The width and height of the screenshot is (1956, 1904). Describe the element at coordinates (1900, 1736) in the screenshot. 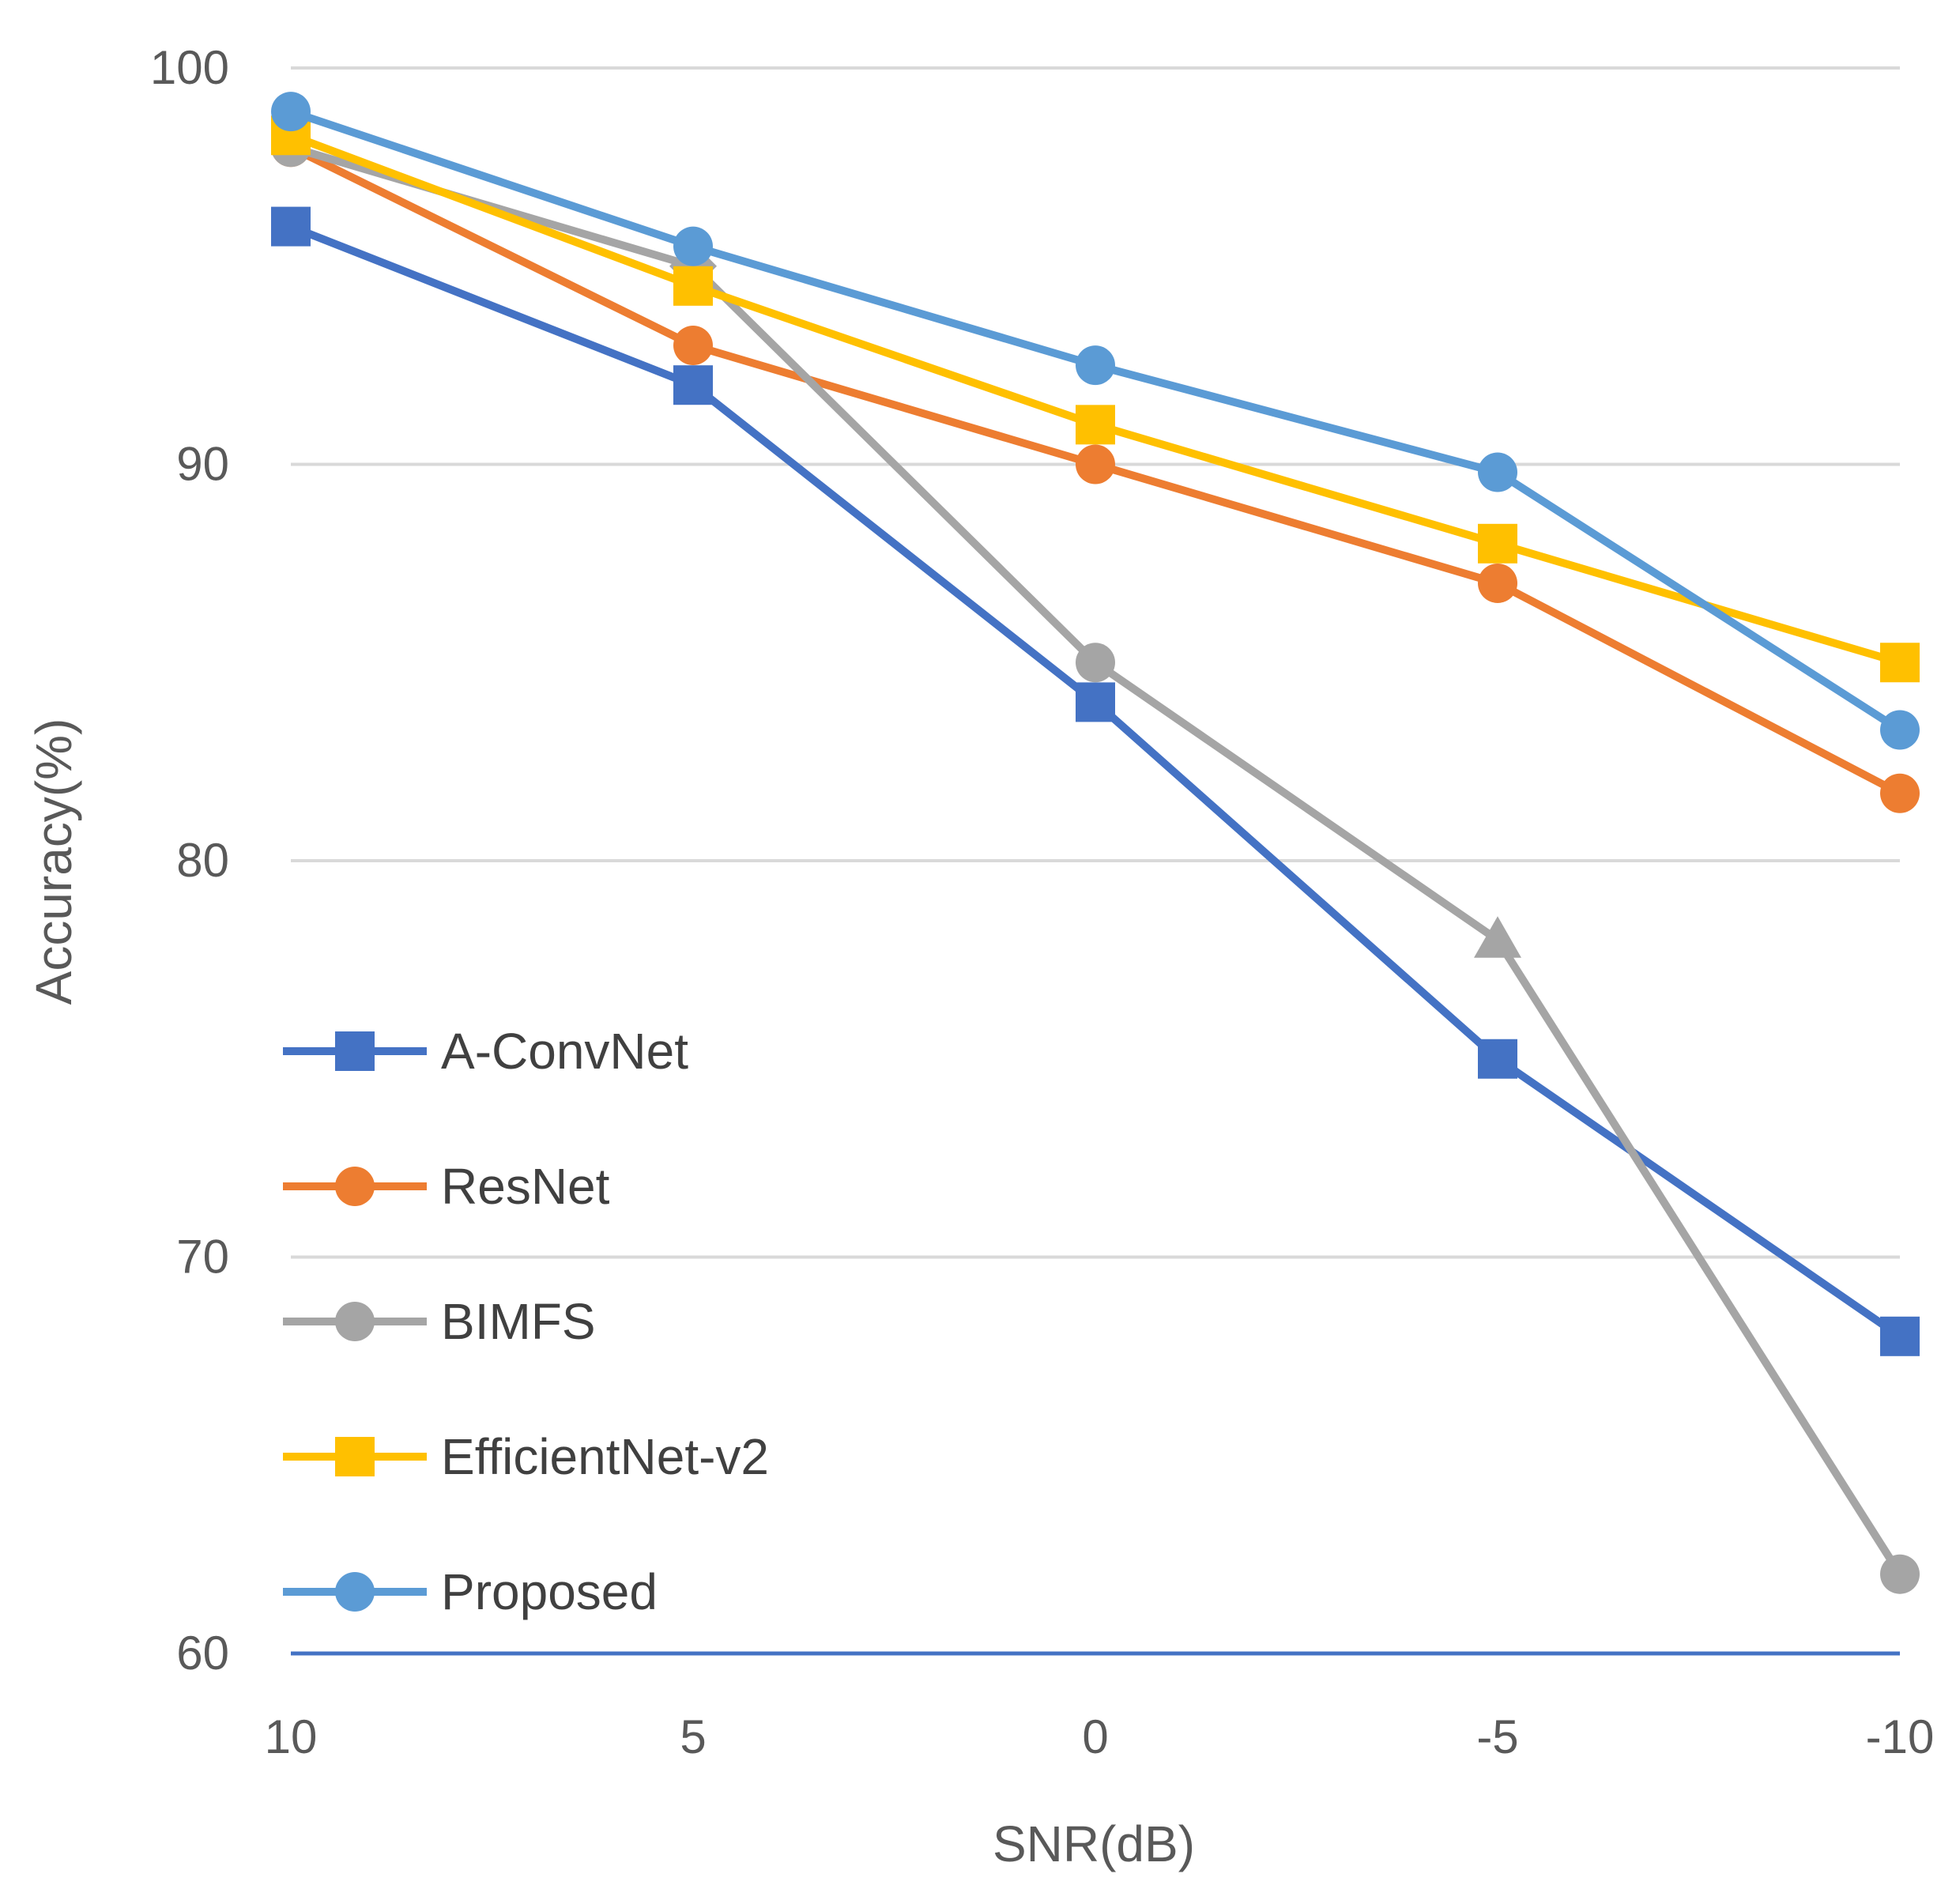

I see `x-tick-label--10: -10` at that location.